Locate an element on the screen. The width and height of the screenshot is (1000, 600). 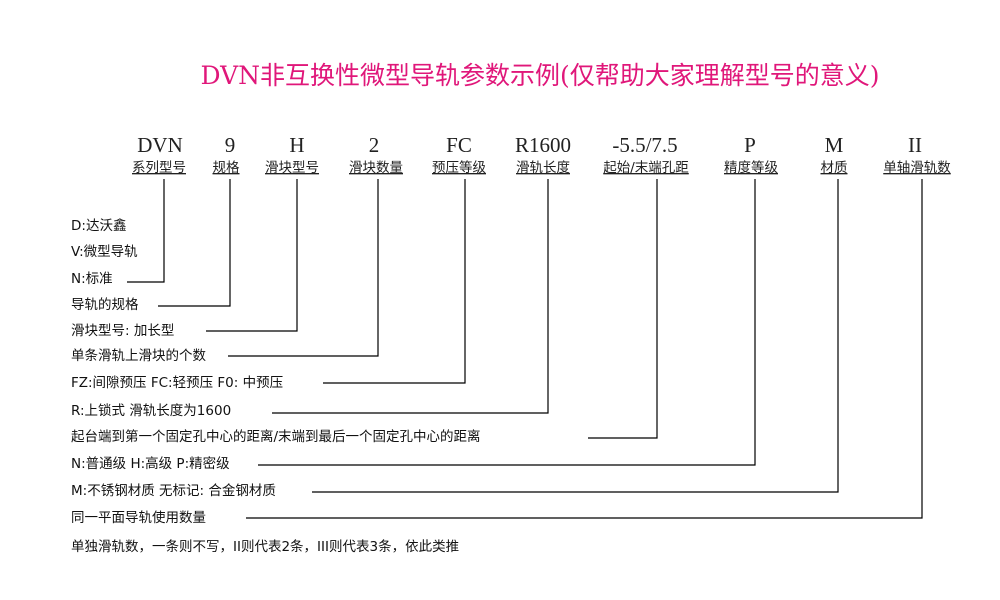
label-rail-length: 滑轨长度 is located at coordinates (543, 168).